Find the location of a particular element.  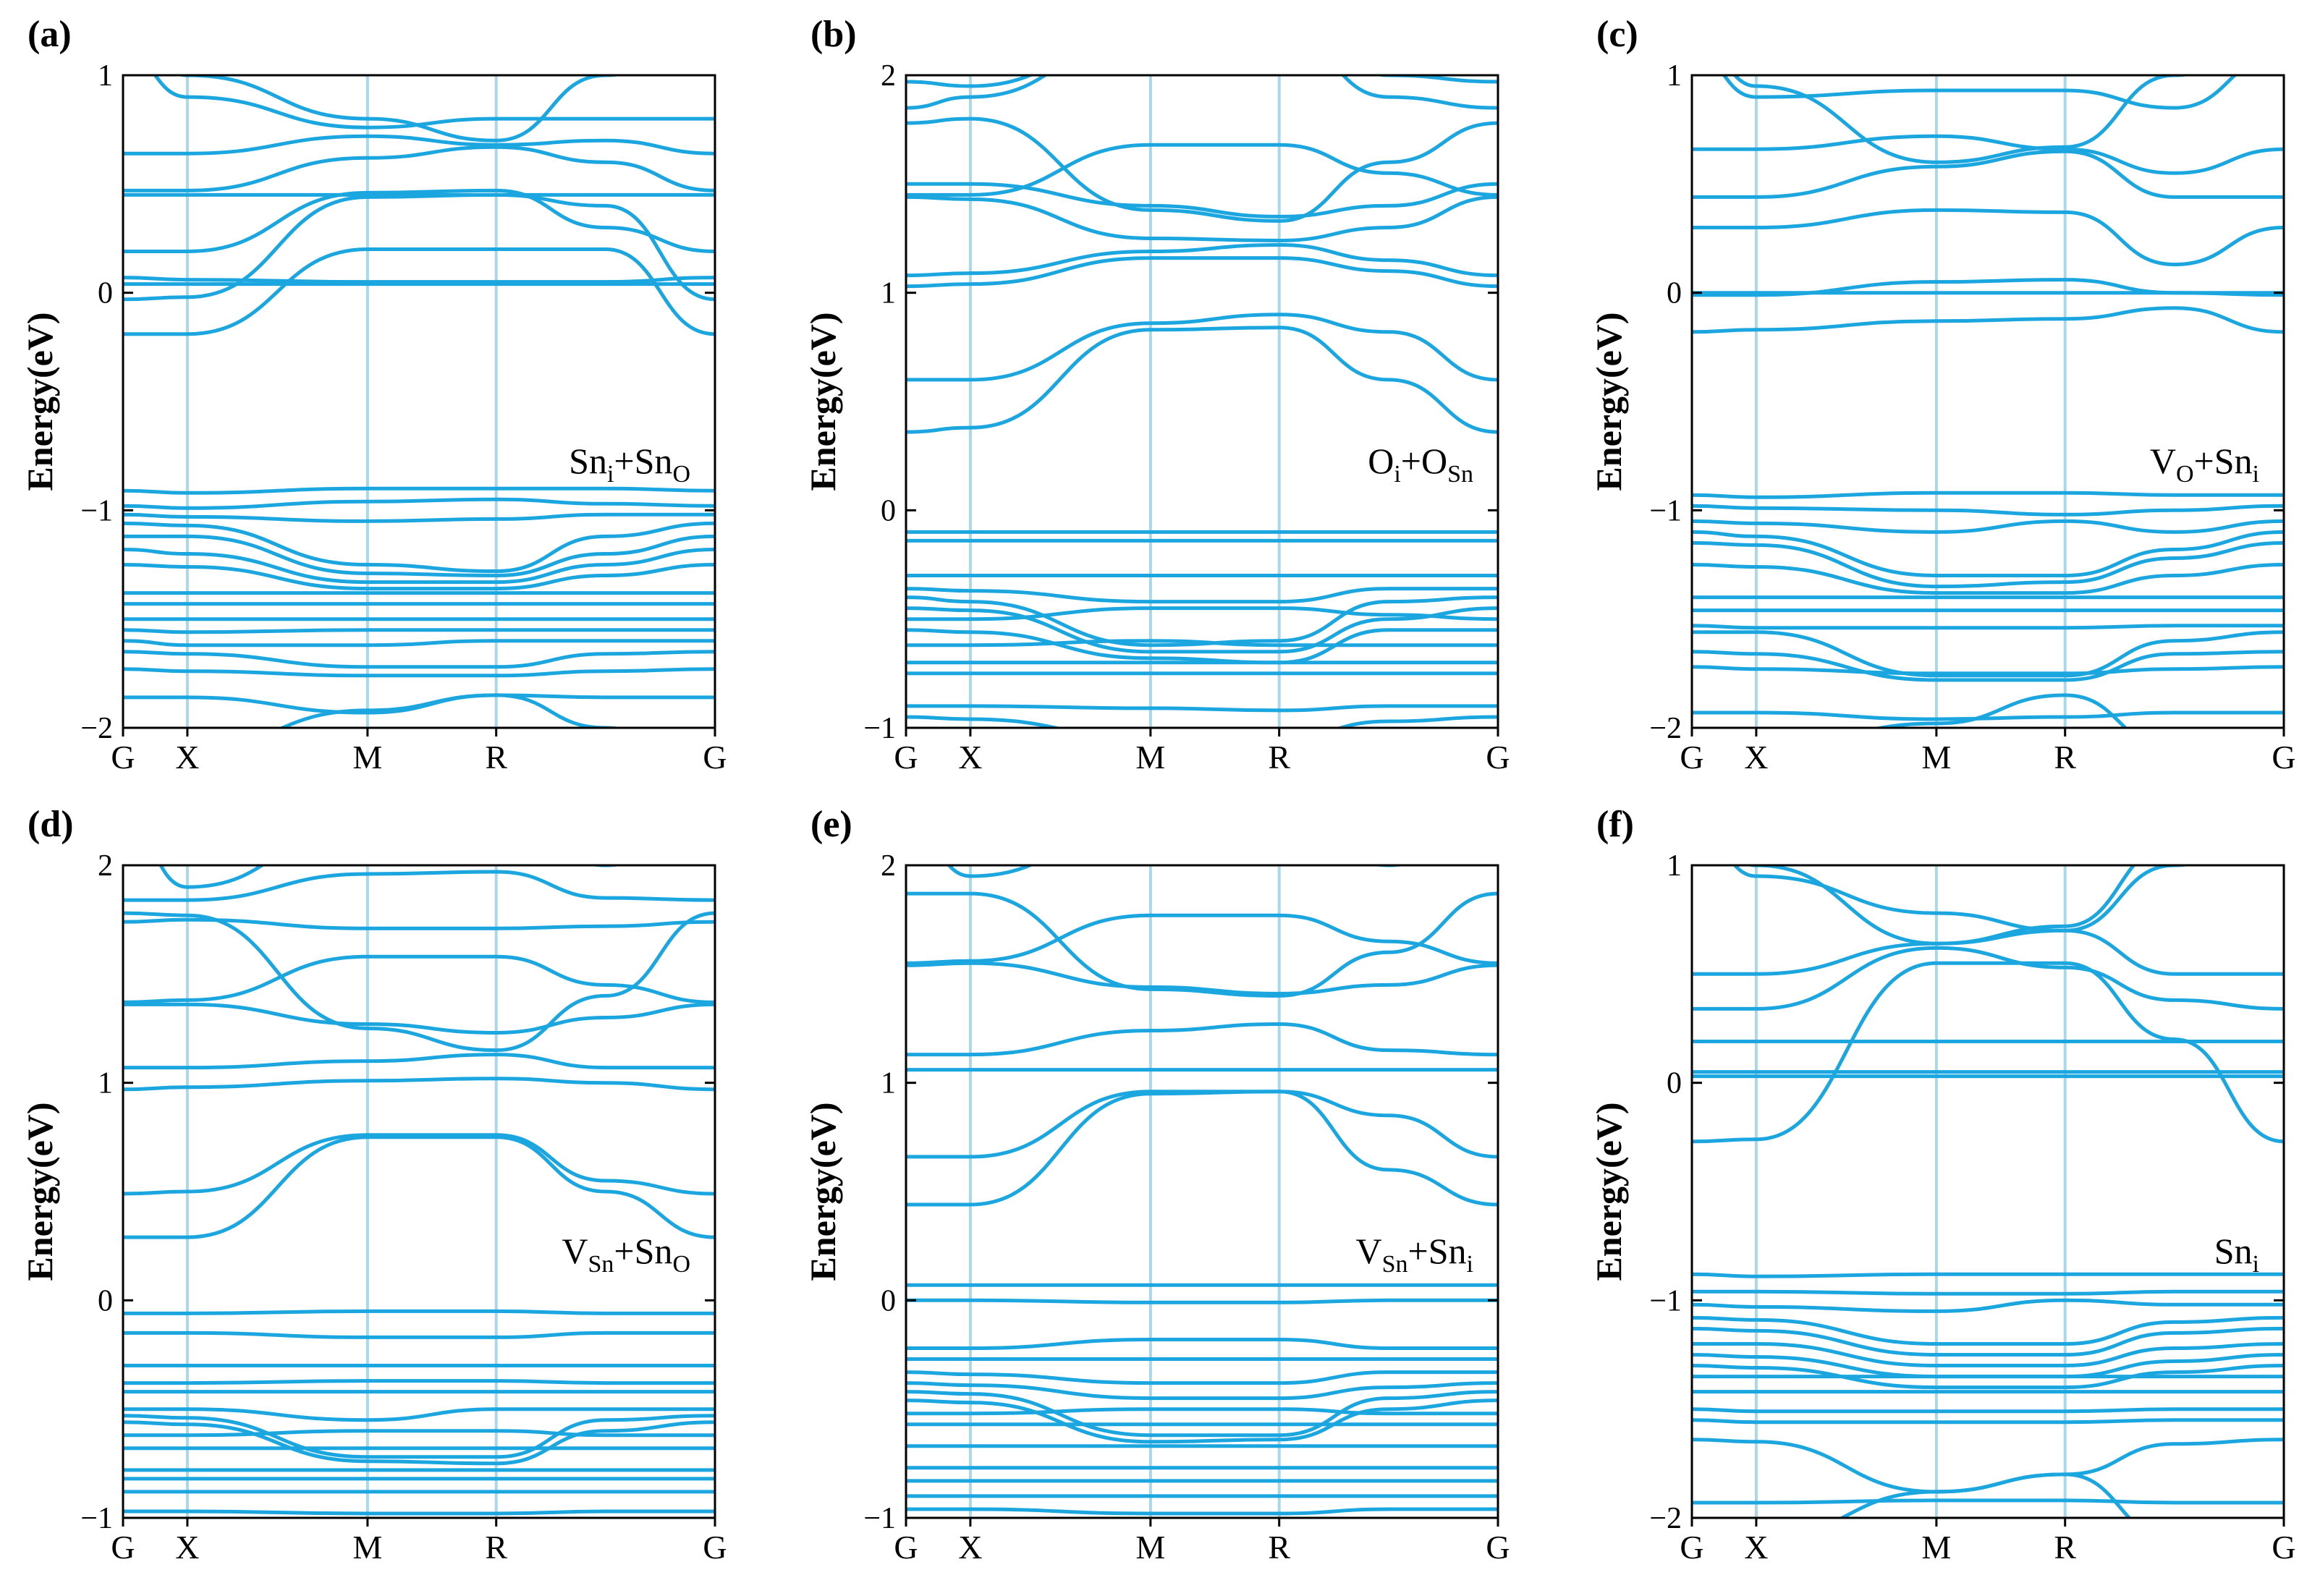

band-panel-c: −2 −1 0 1 G X M R G Energy(eV) (c) VO+Sni is located at coordinates (1942, 395).